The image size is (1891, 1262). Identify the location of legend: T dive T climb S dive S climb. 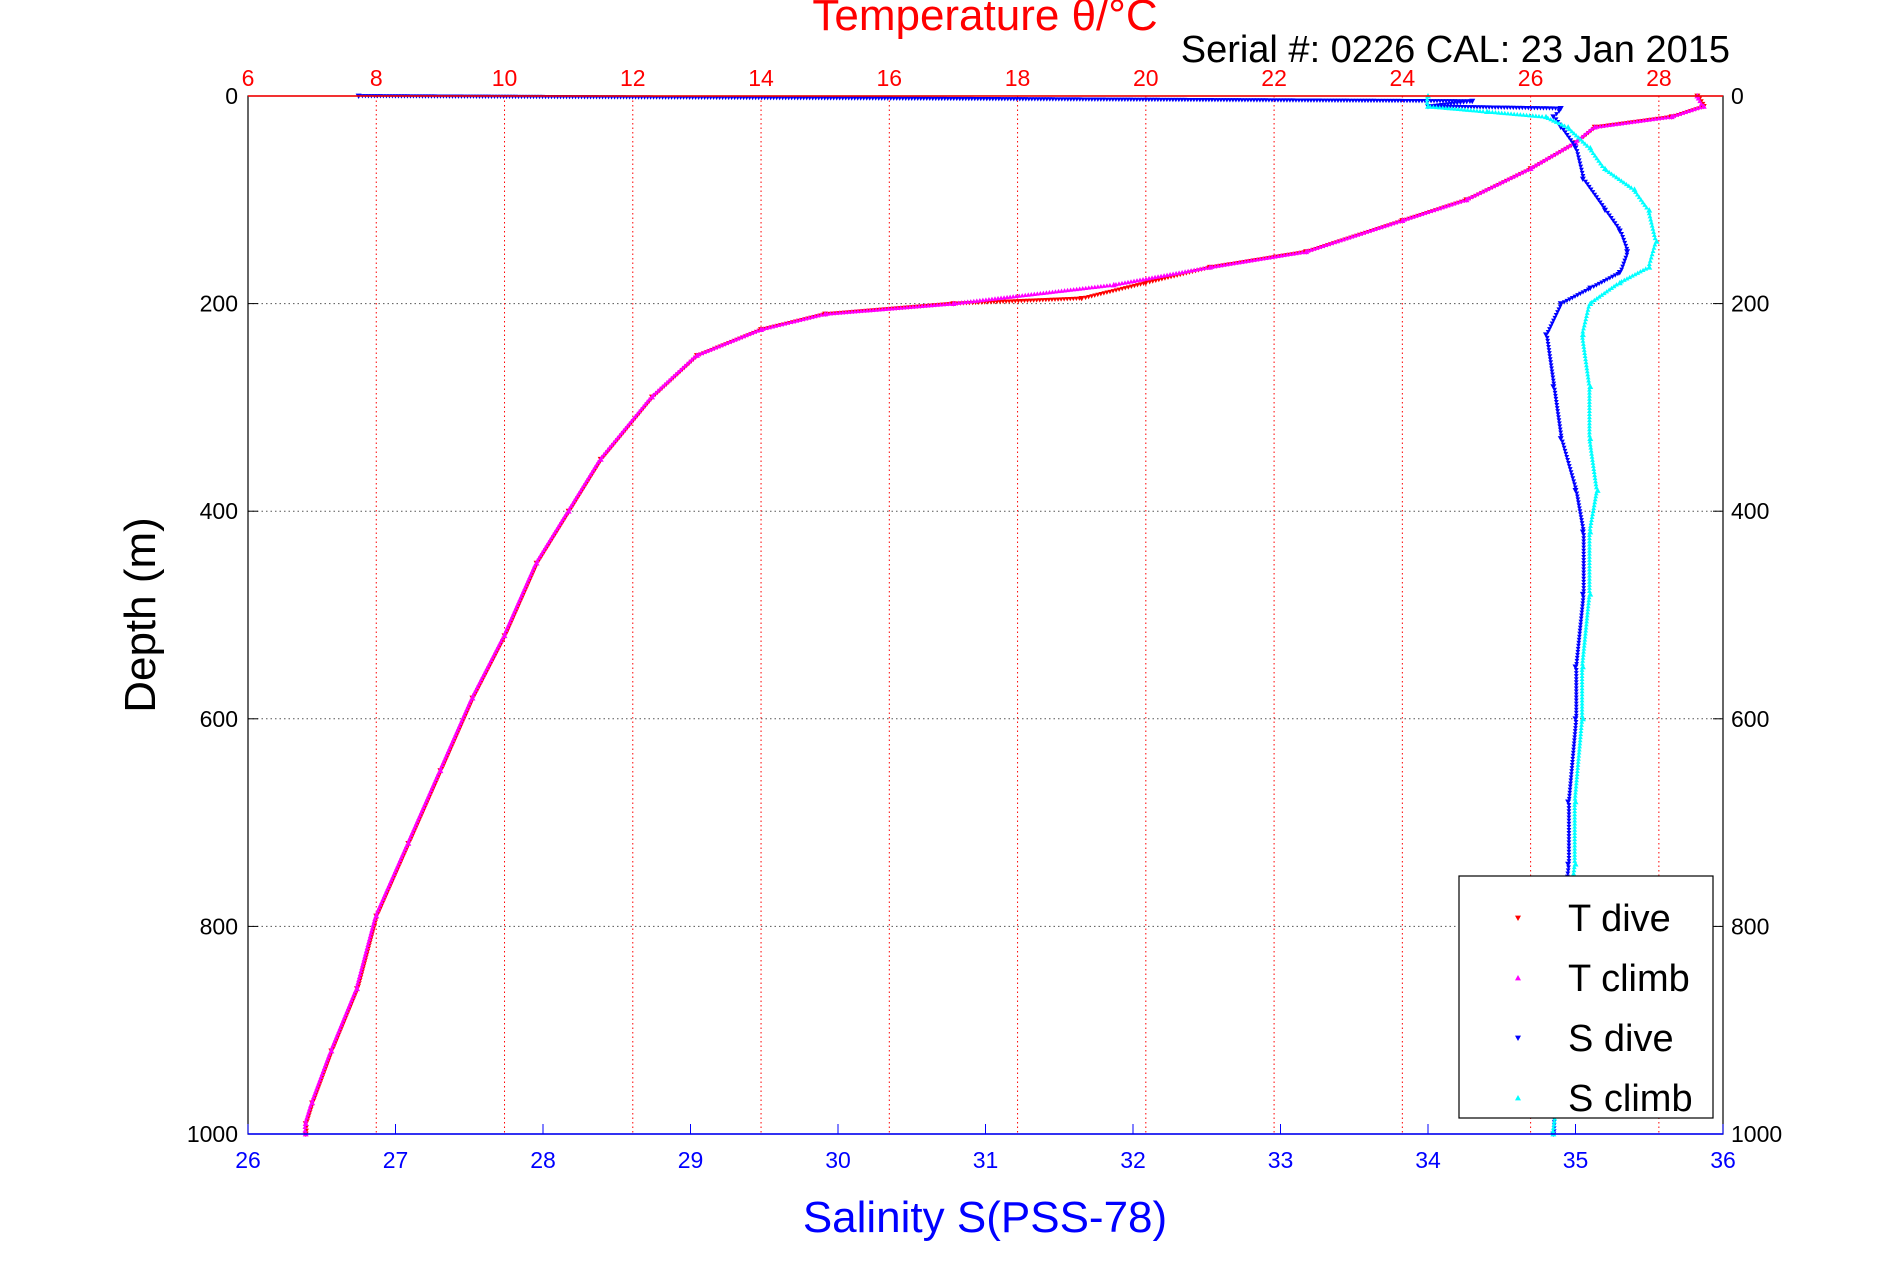
(1586, 997).